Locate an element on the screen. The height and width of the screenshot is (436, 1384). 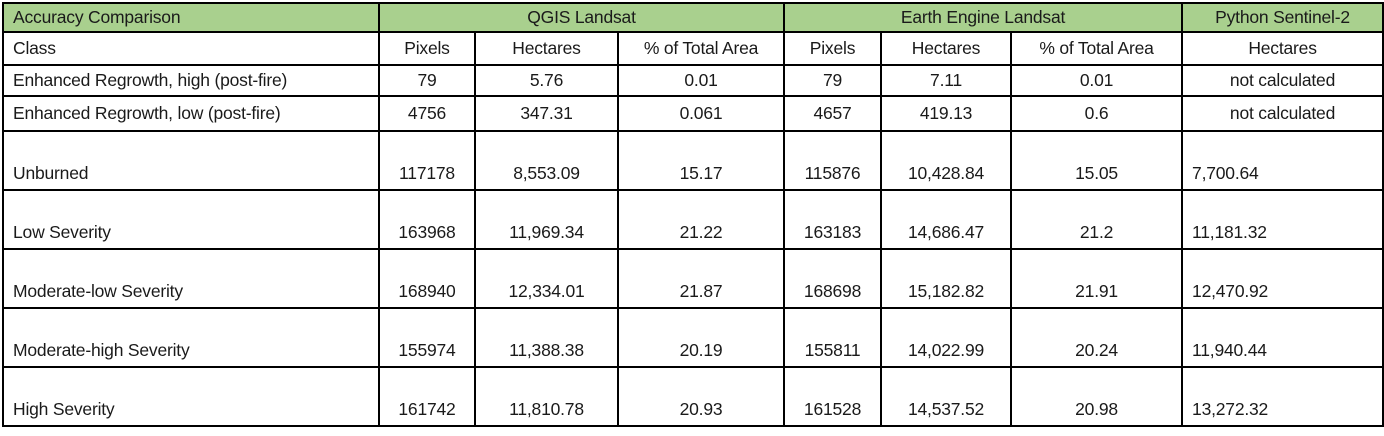
column-header-ee-pixels: Pixels is located at coordinates (833, 48).